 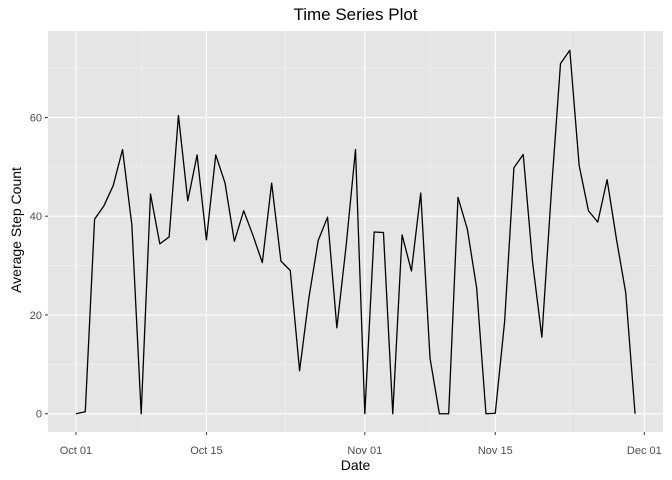 What do you see at coordinates (16, 230) in the screenshot?
I see `y-axis-title: Average Step Count` at bounding box center [16, 230].